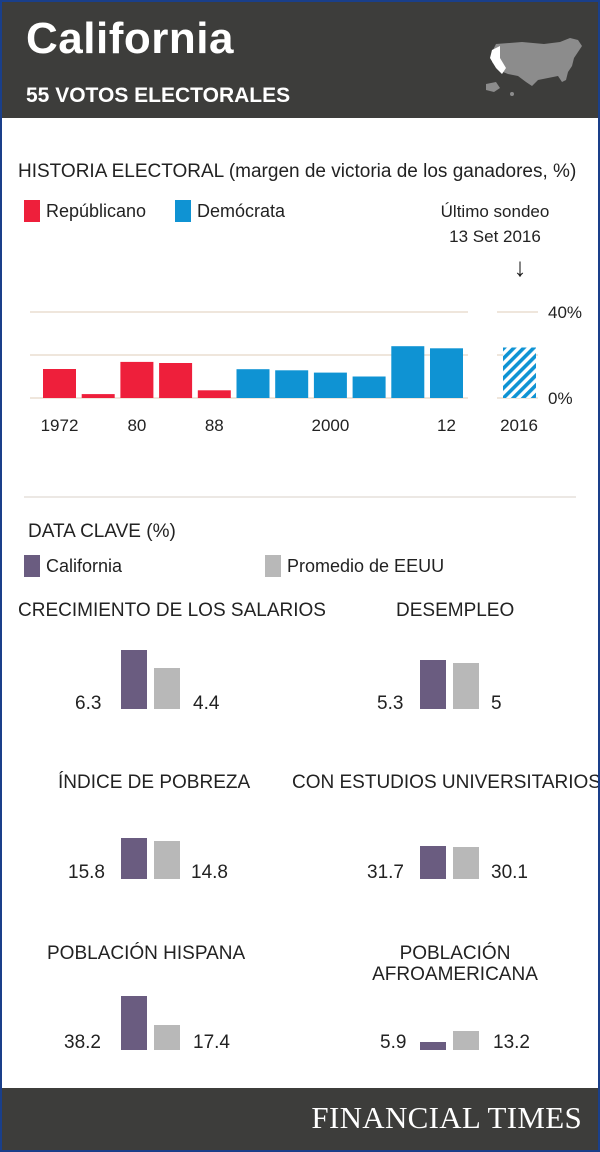 The width and height of the screenshot is (600, 1152). What do you see at coordinates (59, 383) in the screenshot?
I see `history-bar-1972` at bounding box center [59, 383].